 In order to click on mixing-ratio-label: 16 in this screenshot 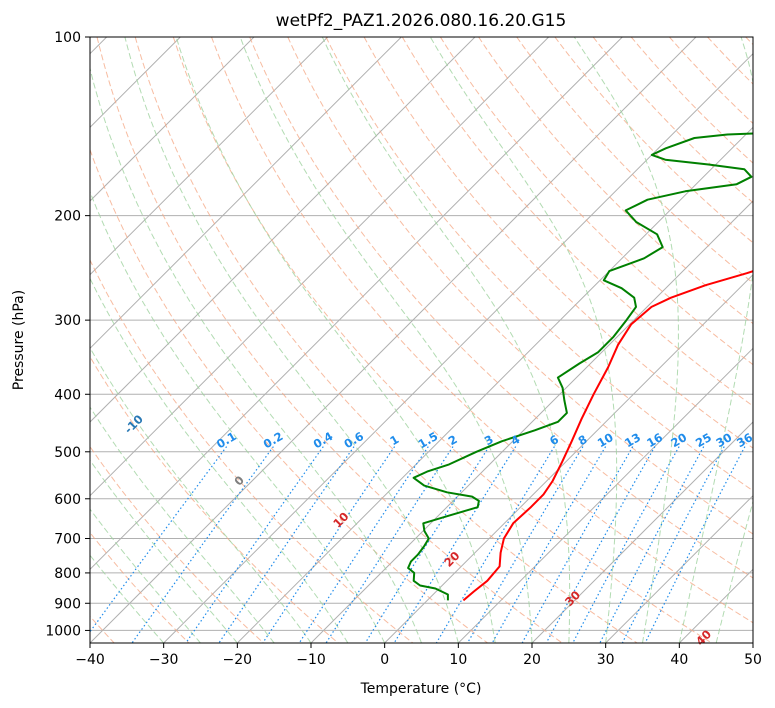, I will do `click(654, 440)`.